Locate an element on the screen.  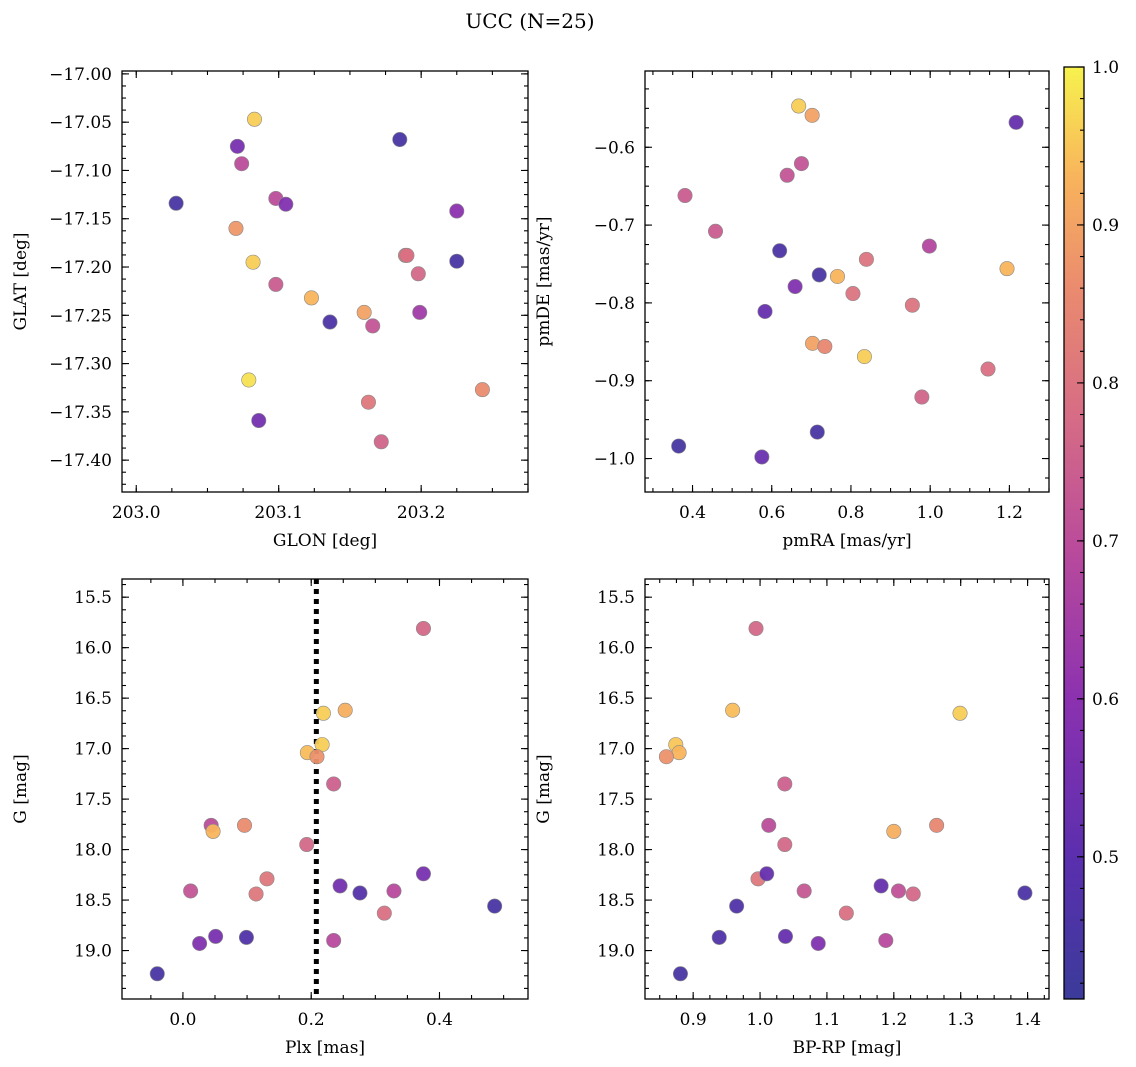
y-tick-label: 17.5 is located at coordinates (616, 800).